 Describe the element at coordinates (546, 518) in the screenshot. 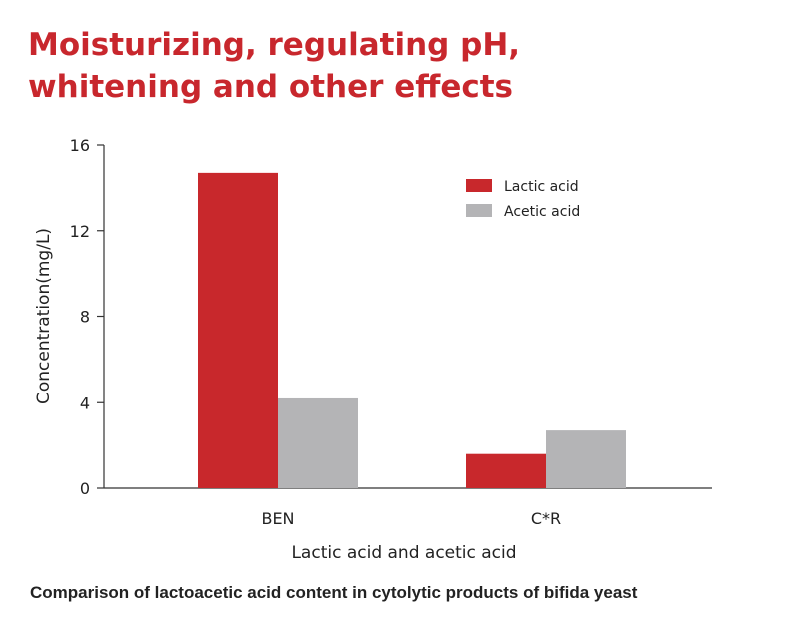

I see `x-tick-label-cr: C*R` at that location.